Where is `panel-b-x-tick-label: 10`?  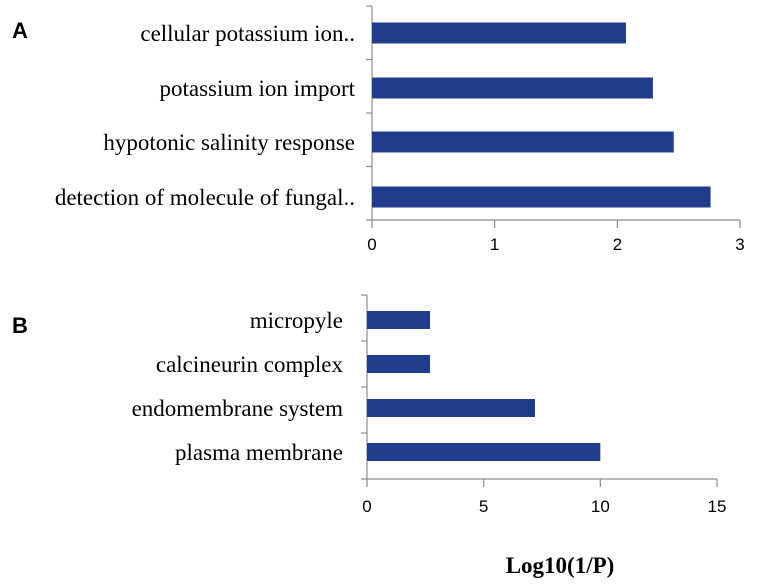
panel-b-x-tick-label: 10 is located at coordinates (600, 506).